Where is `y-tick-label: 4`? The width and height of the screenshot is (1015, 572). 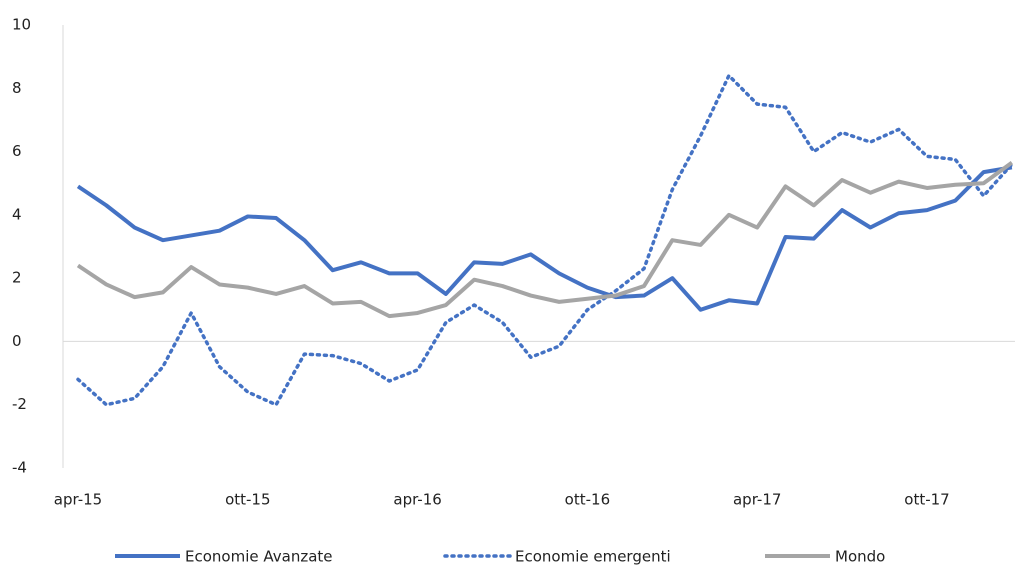 y-tick-label: 4 is located at coordinates (17, 214).